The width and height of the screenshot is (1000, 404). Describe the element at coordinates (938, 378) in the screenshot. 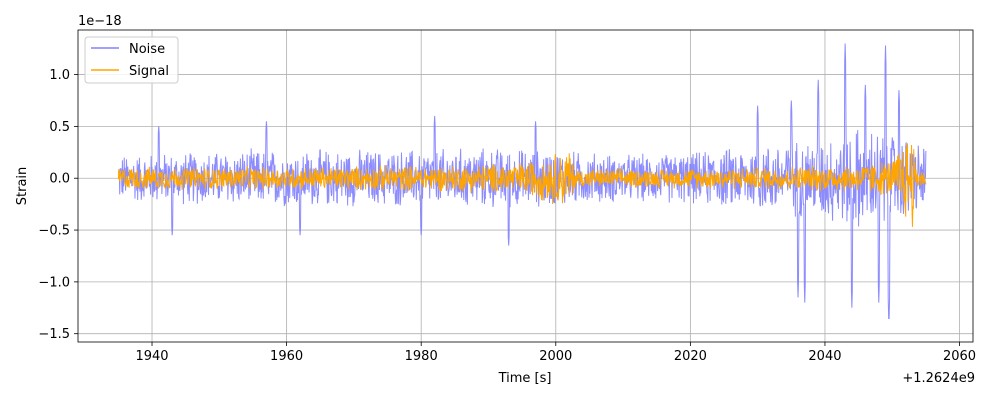

I see `x-offset-label: +1.2624e9` at that location.